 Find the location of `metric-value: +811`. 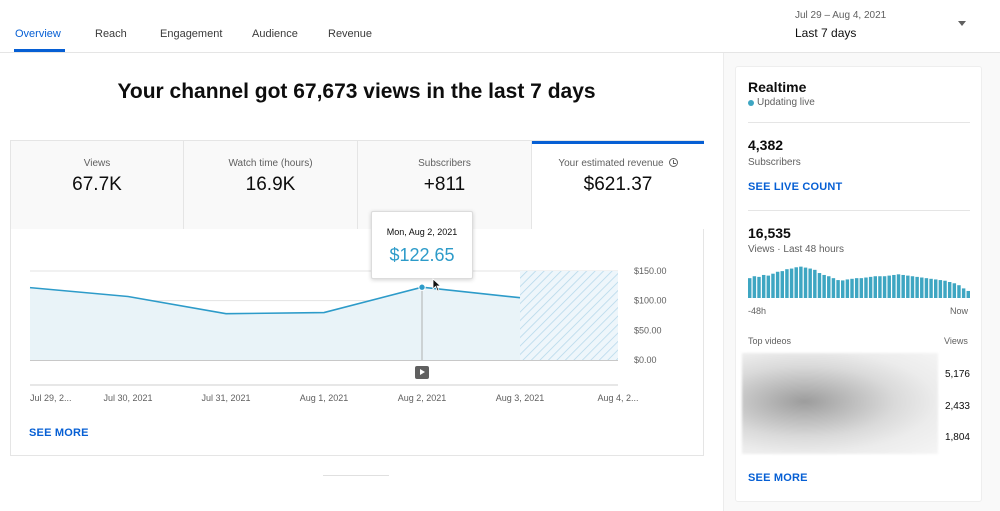

metric-value: +811 is located at coordinates (444, 184).